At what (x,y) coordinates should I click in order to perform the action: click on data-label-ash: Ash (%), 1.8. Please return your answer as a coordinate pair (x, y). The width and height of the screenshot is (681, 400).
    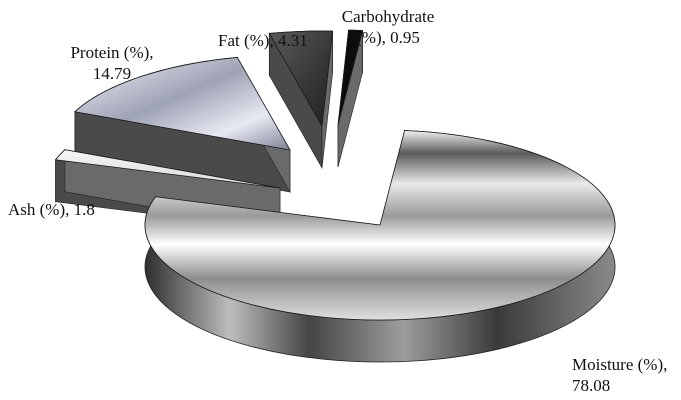
    Looking at the image, I should click on (51, 209).